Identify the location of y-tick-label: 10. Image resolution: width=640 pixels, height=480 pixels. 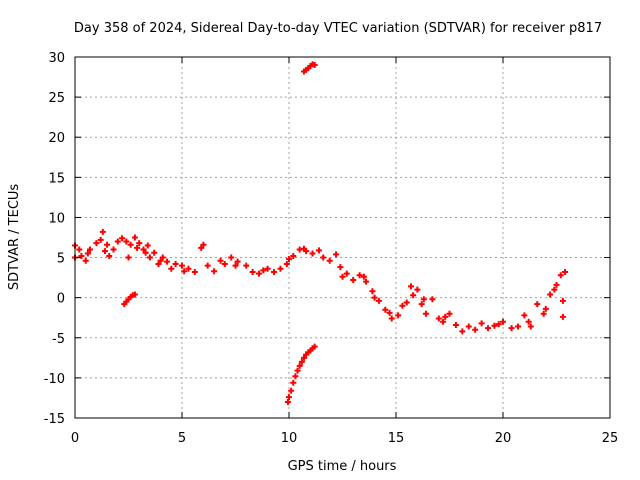
(56, 218).